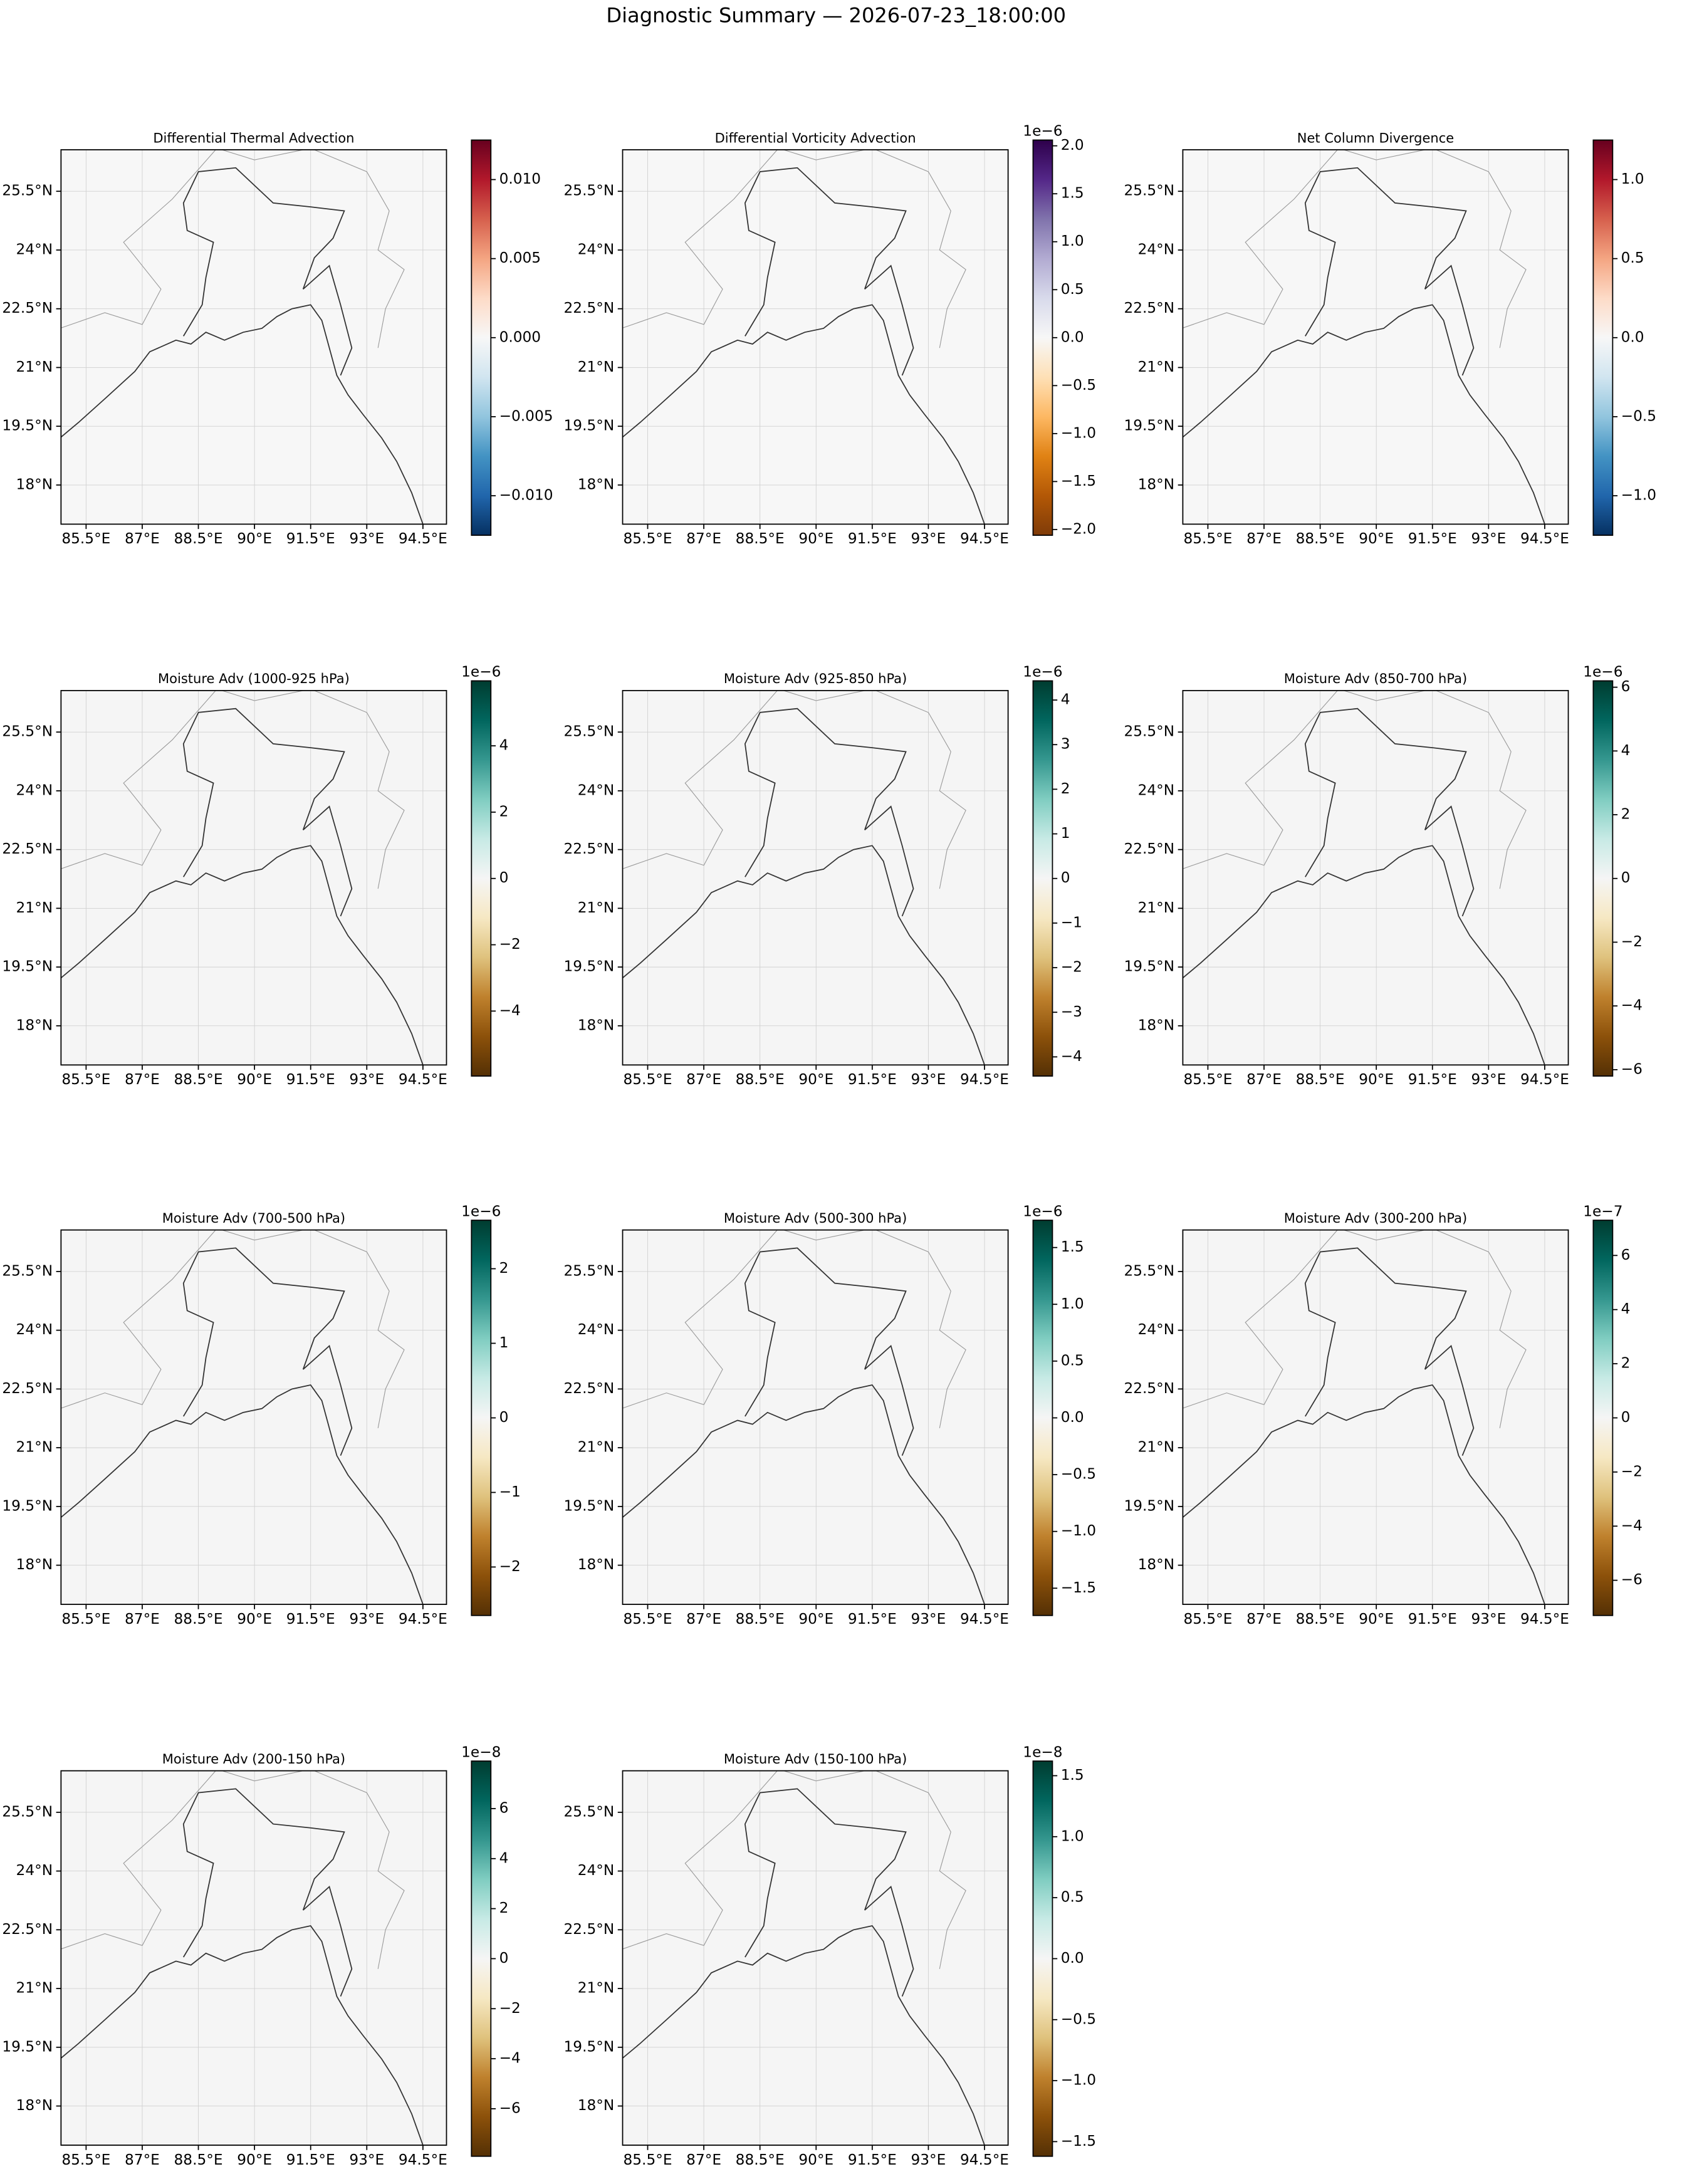 The height and width of the screenshot is (2184, 1682). I want to click on panel-title: Moisture Adv (850-700 hPa), so click(1375, 679).